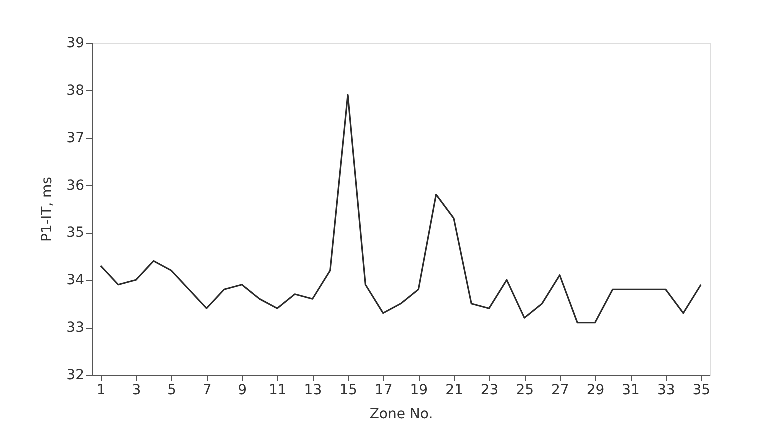 The height and width of the screenshot is (439, 769). Describe the element at coordinates (75, 44) in the screenshot. I see `y-tick-label: 39` at that location.